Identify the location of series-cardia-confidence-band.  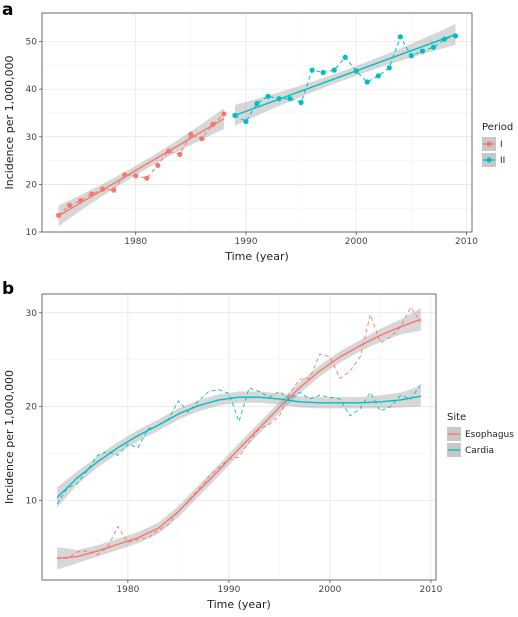
(239, 446).